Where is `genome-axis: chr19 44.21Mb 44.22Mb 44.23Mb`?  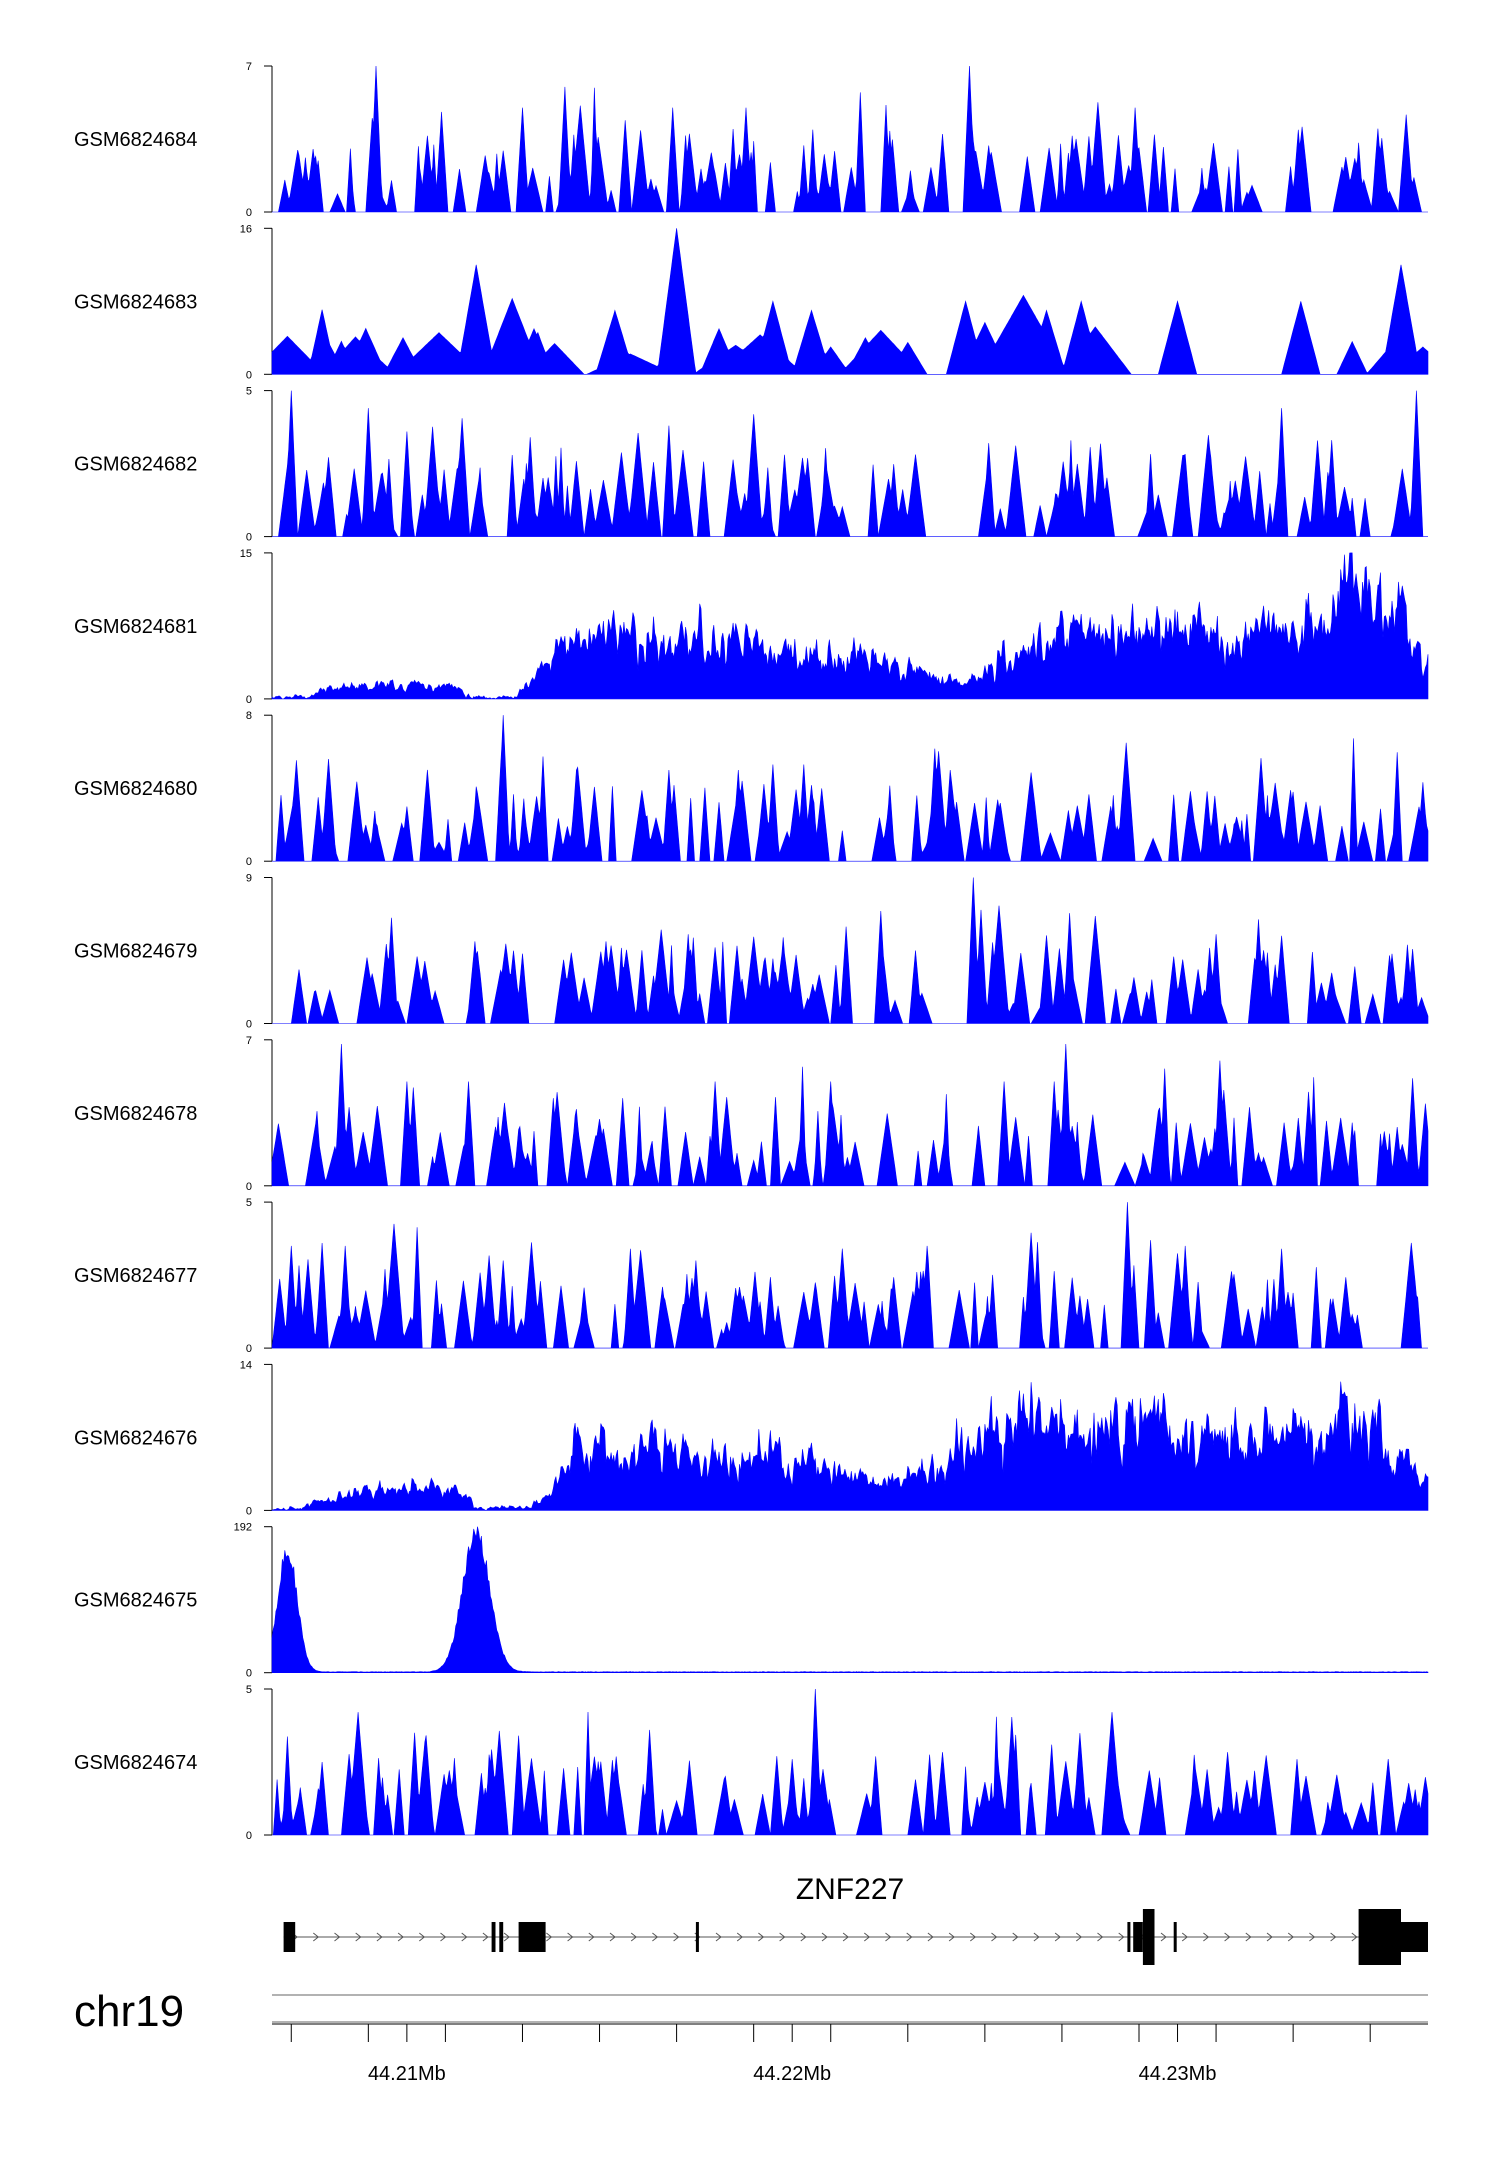
genome-axis: chr19 44.21Mb 44.22Mb 44.23Mb is located at coordinates (751, 2036).